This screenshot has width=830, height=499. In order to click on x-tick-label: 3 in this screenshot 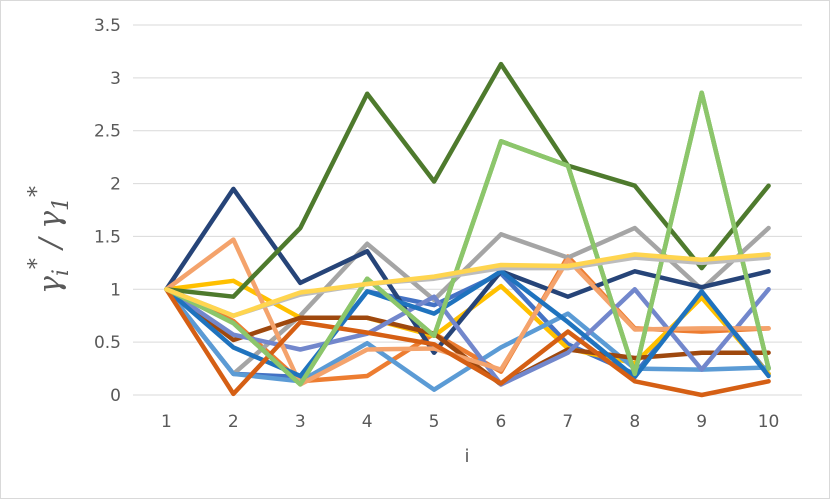, I will do `click(300, 422)`.